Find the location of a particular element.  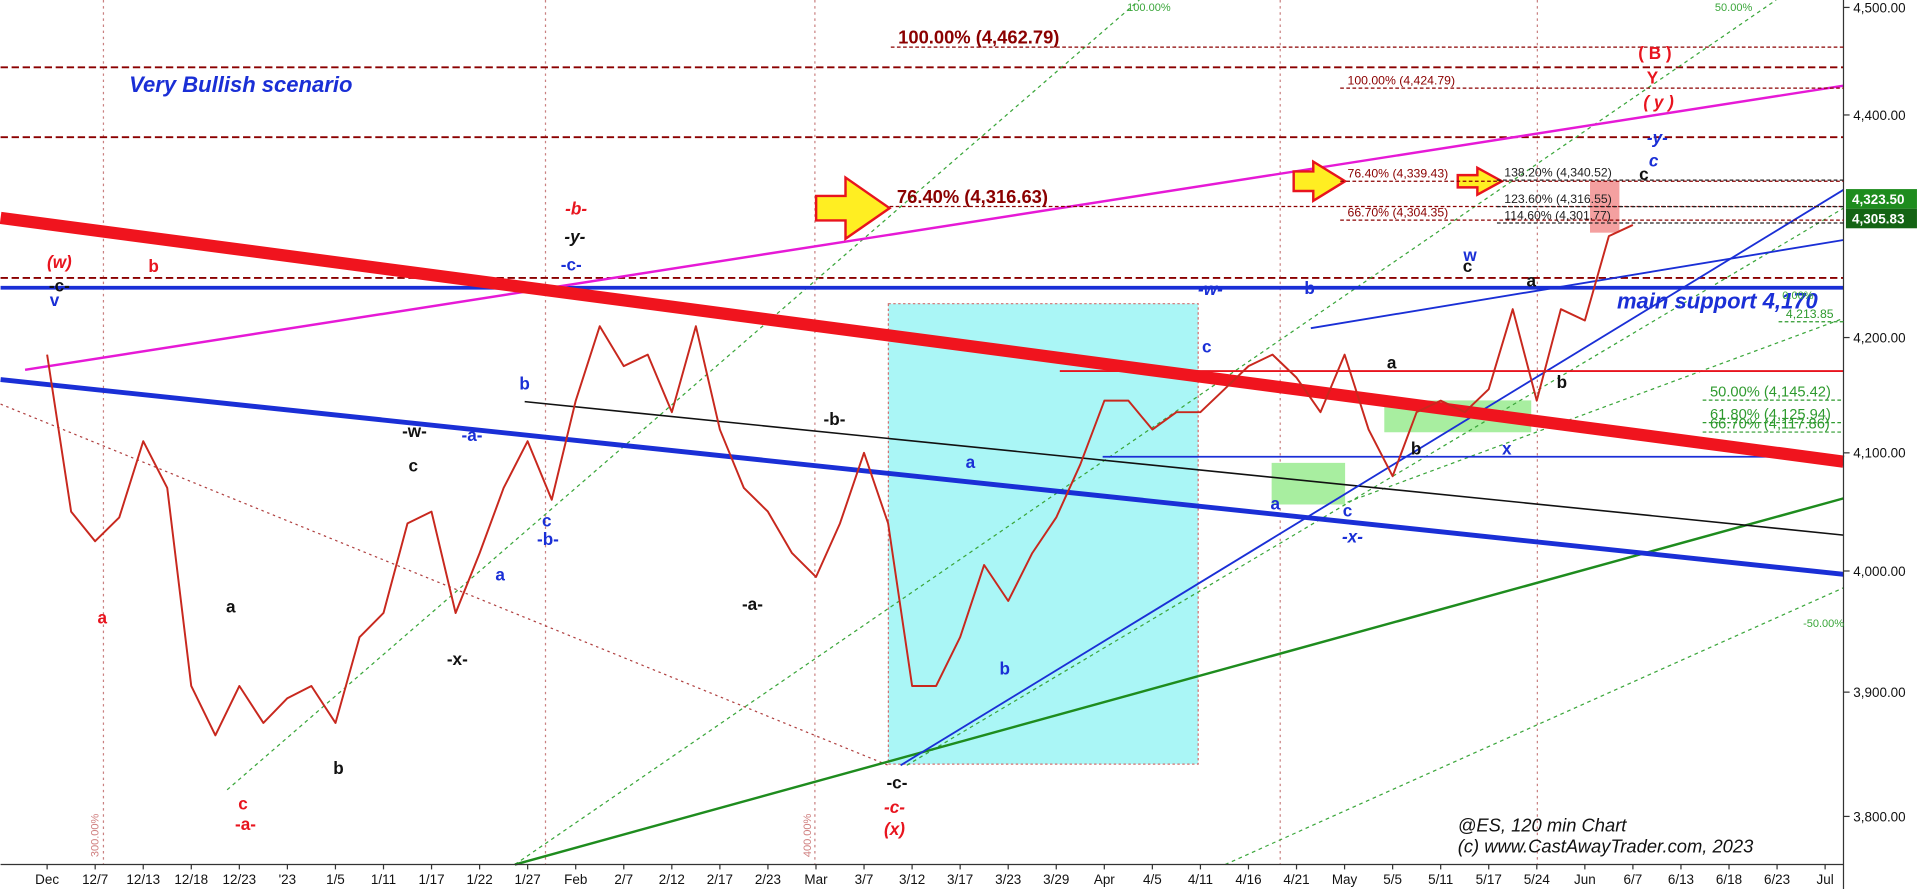

level-label: 76.40% (4,339.43) is located at coordinates (1398, 174).